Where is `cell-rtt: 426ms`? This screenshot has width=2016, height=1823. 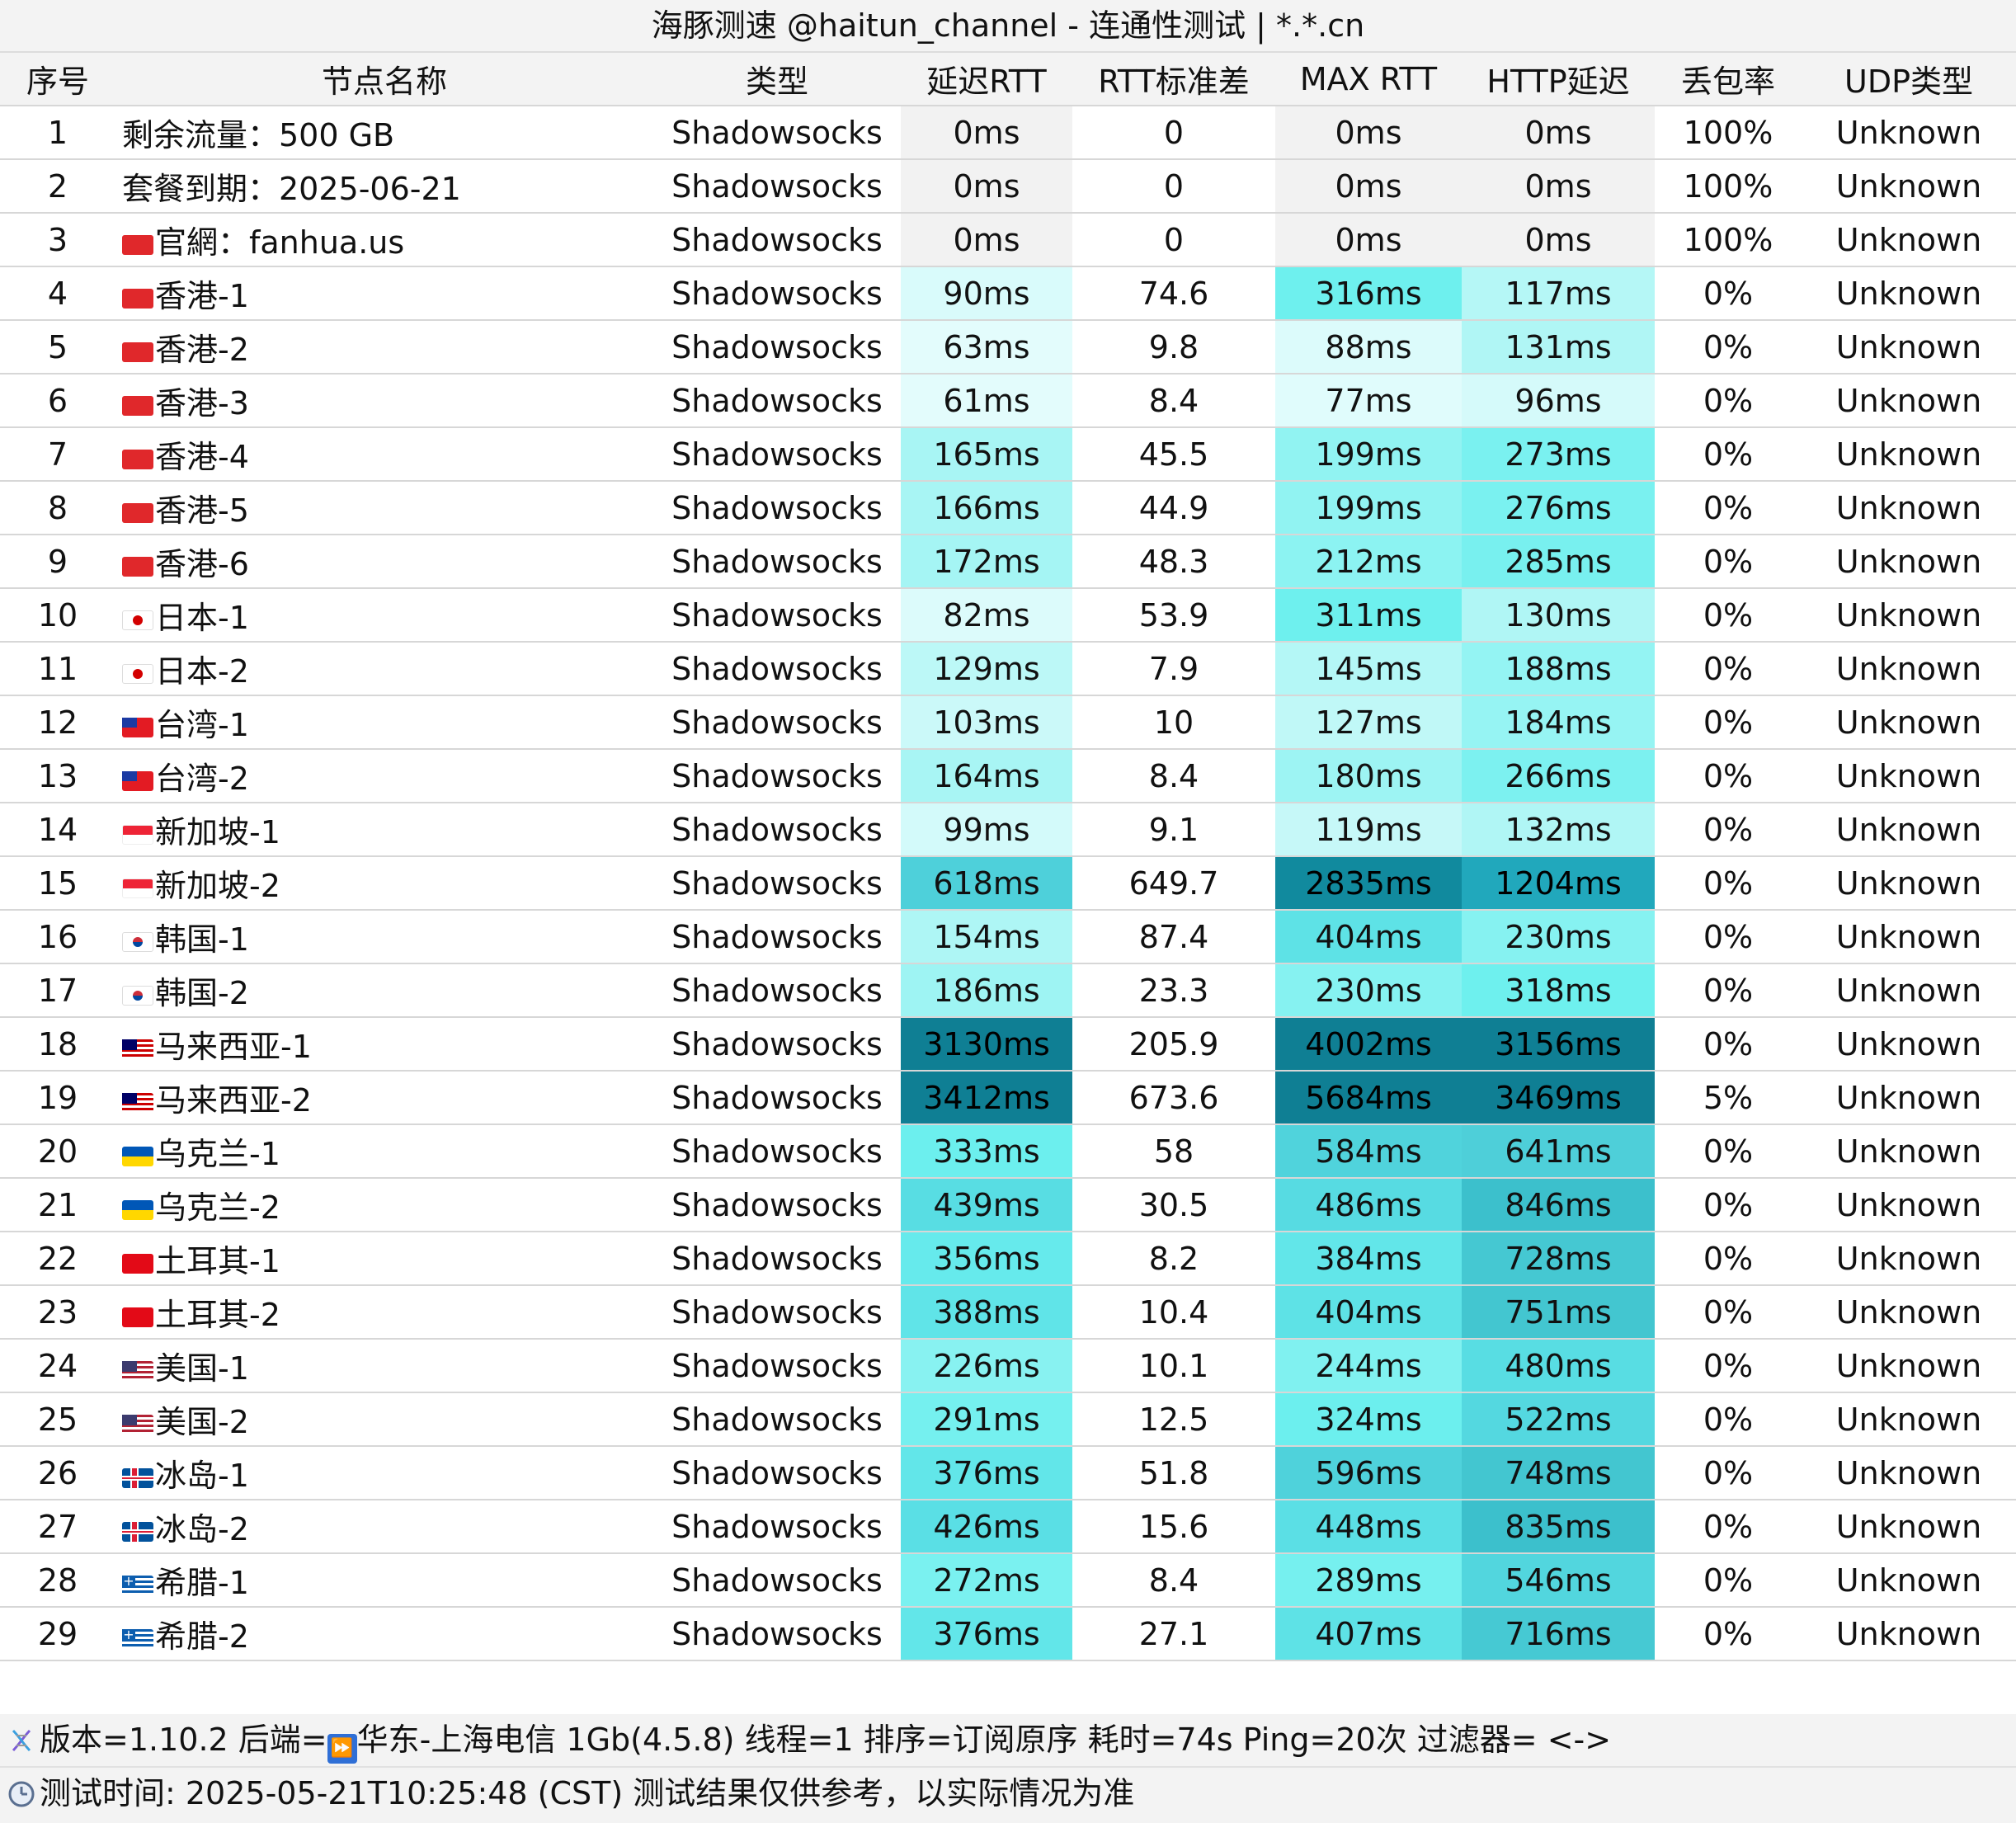
cell-rtt: 426ms is located at coordinates (986, 1527).